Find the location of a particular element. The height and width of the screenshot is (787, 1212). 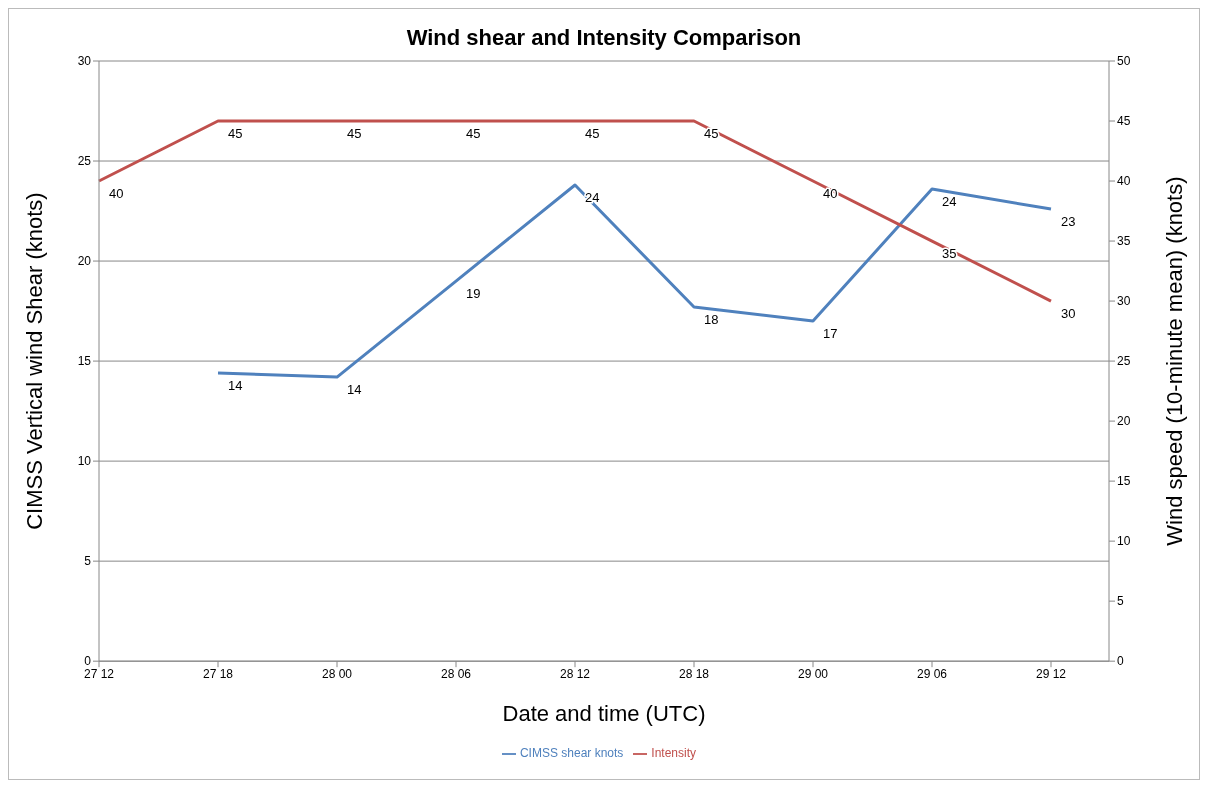

data-label: 30 is located at coordinates (1068, 314).